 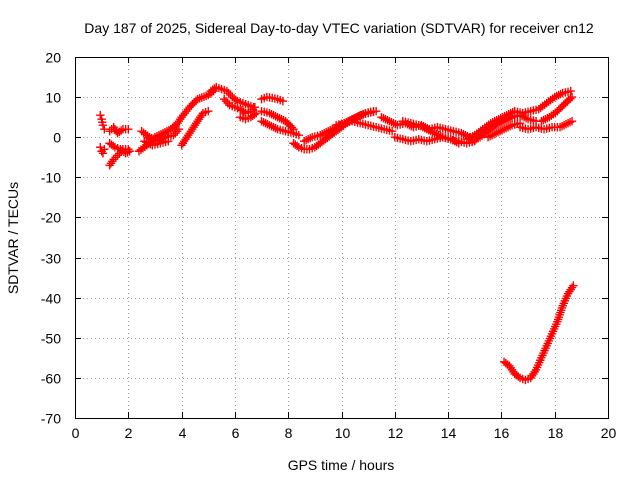 What do you see at coordinates (51, 379) in the screenshot?
I see `y-tick-label: -60` at bounding box center [51, 379].